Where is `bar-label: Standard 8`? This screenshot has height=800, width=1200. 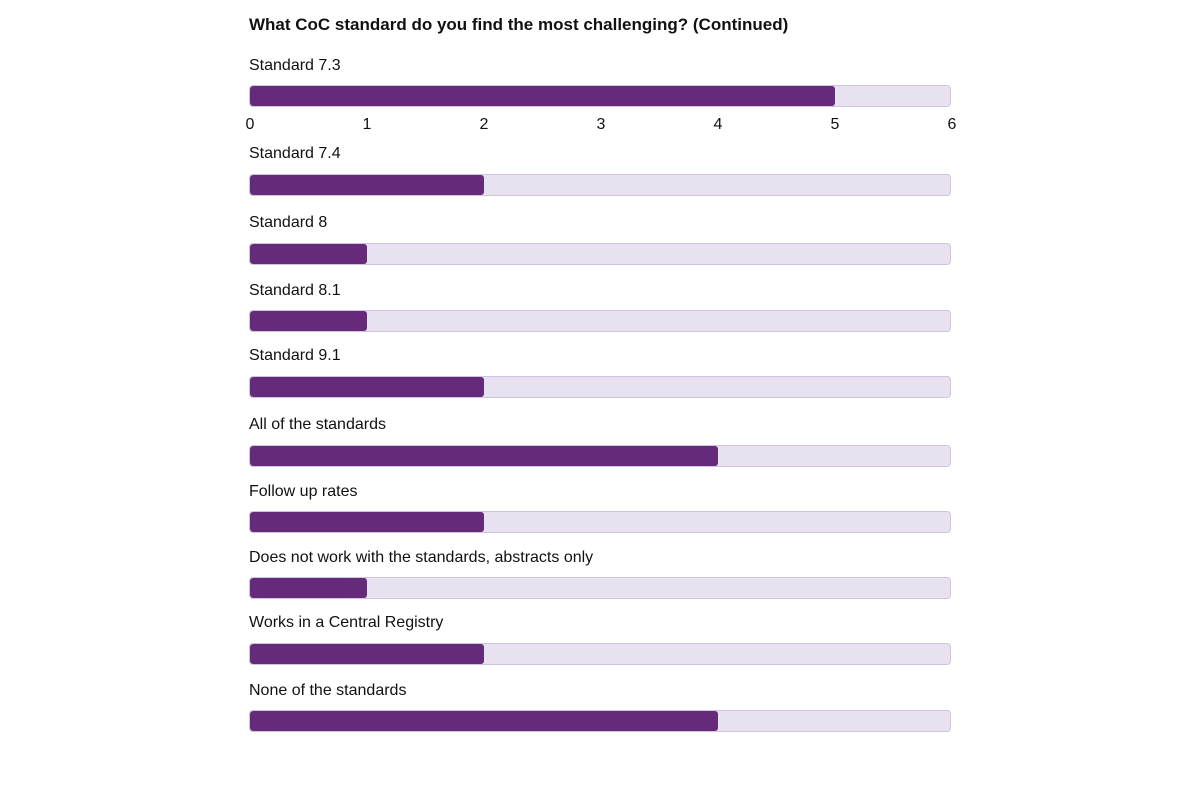 bar-label: Standard 8 is located at coordinates (288, 222).